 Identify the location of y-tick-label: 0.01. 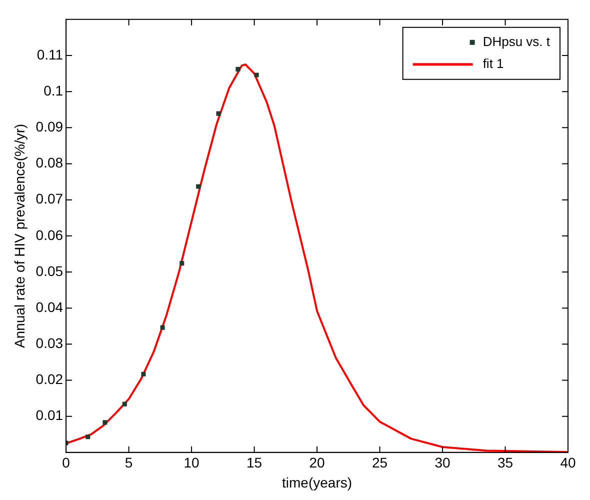
(50, 415).